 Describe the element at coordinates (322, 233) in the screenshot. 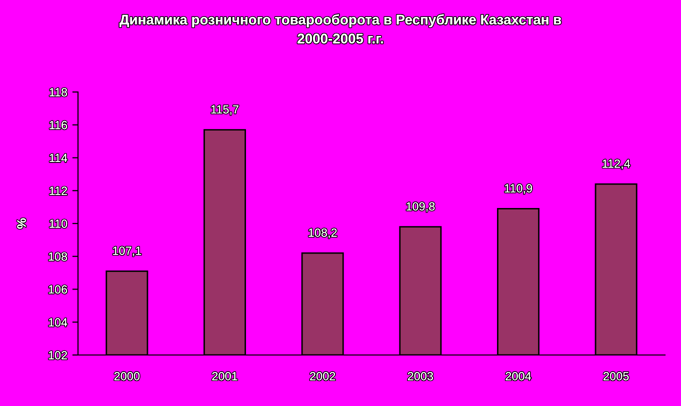

I see `data-label: 108,2` at that location.